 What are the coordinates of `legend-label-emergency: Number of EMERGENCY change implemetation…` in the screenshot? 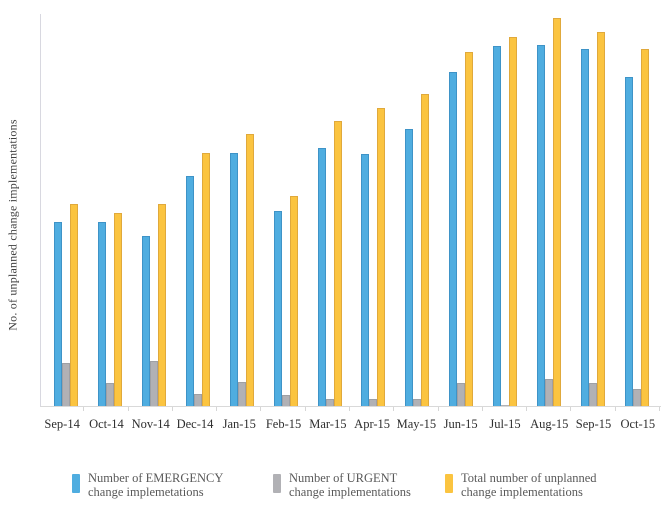 It's located at (155, 485).